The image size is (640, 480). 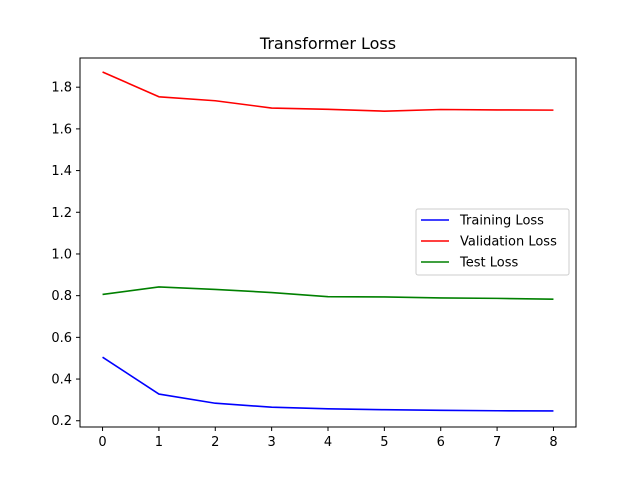 What do you see at coordinates (501, 221) in the screenshot?
I see `legend-label-training-loss: Training Loss` at bounding box center [501, 221].